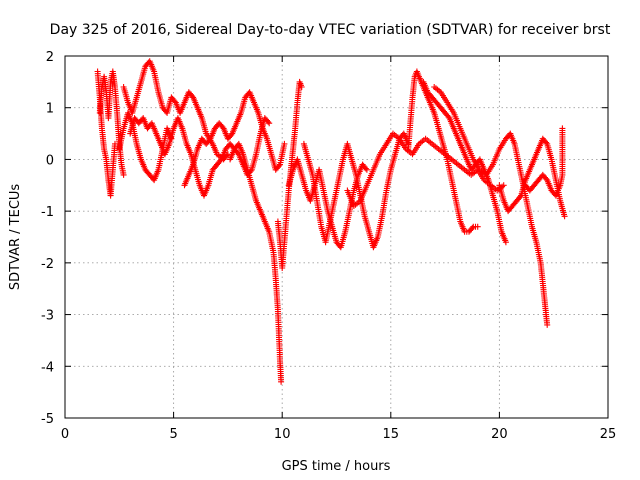  Describe the element at coordinates (338, 434) in the screenshot. I see `x-tick-labels: 0 5 10 15 20 25` at that location.